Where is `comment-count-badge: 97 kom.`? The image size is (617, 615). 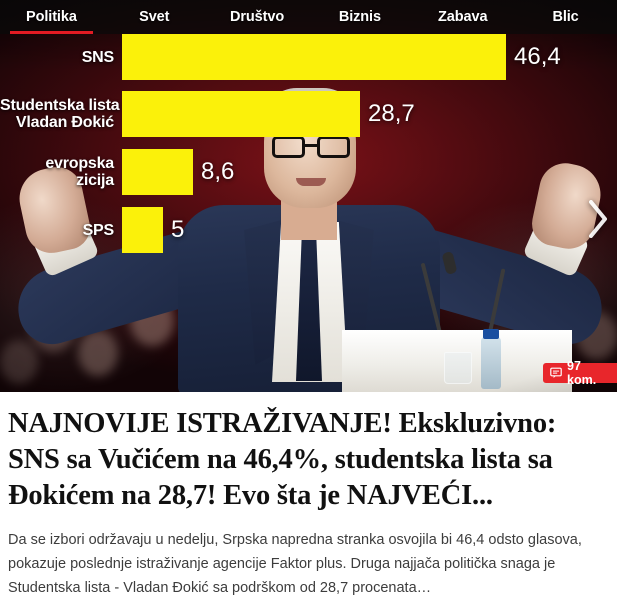
comment-count-badge: 97 kom. is located at coordinates (580, 373).